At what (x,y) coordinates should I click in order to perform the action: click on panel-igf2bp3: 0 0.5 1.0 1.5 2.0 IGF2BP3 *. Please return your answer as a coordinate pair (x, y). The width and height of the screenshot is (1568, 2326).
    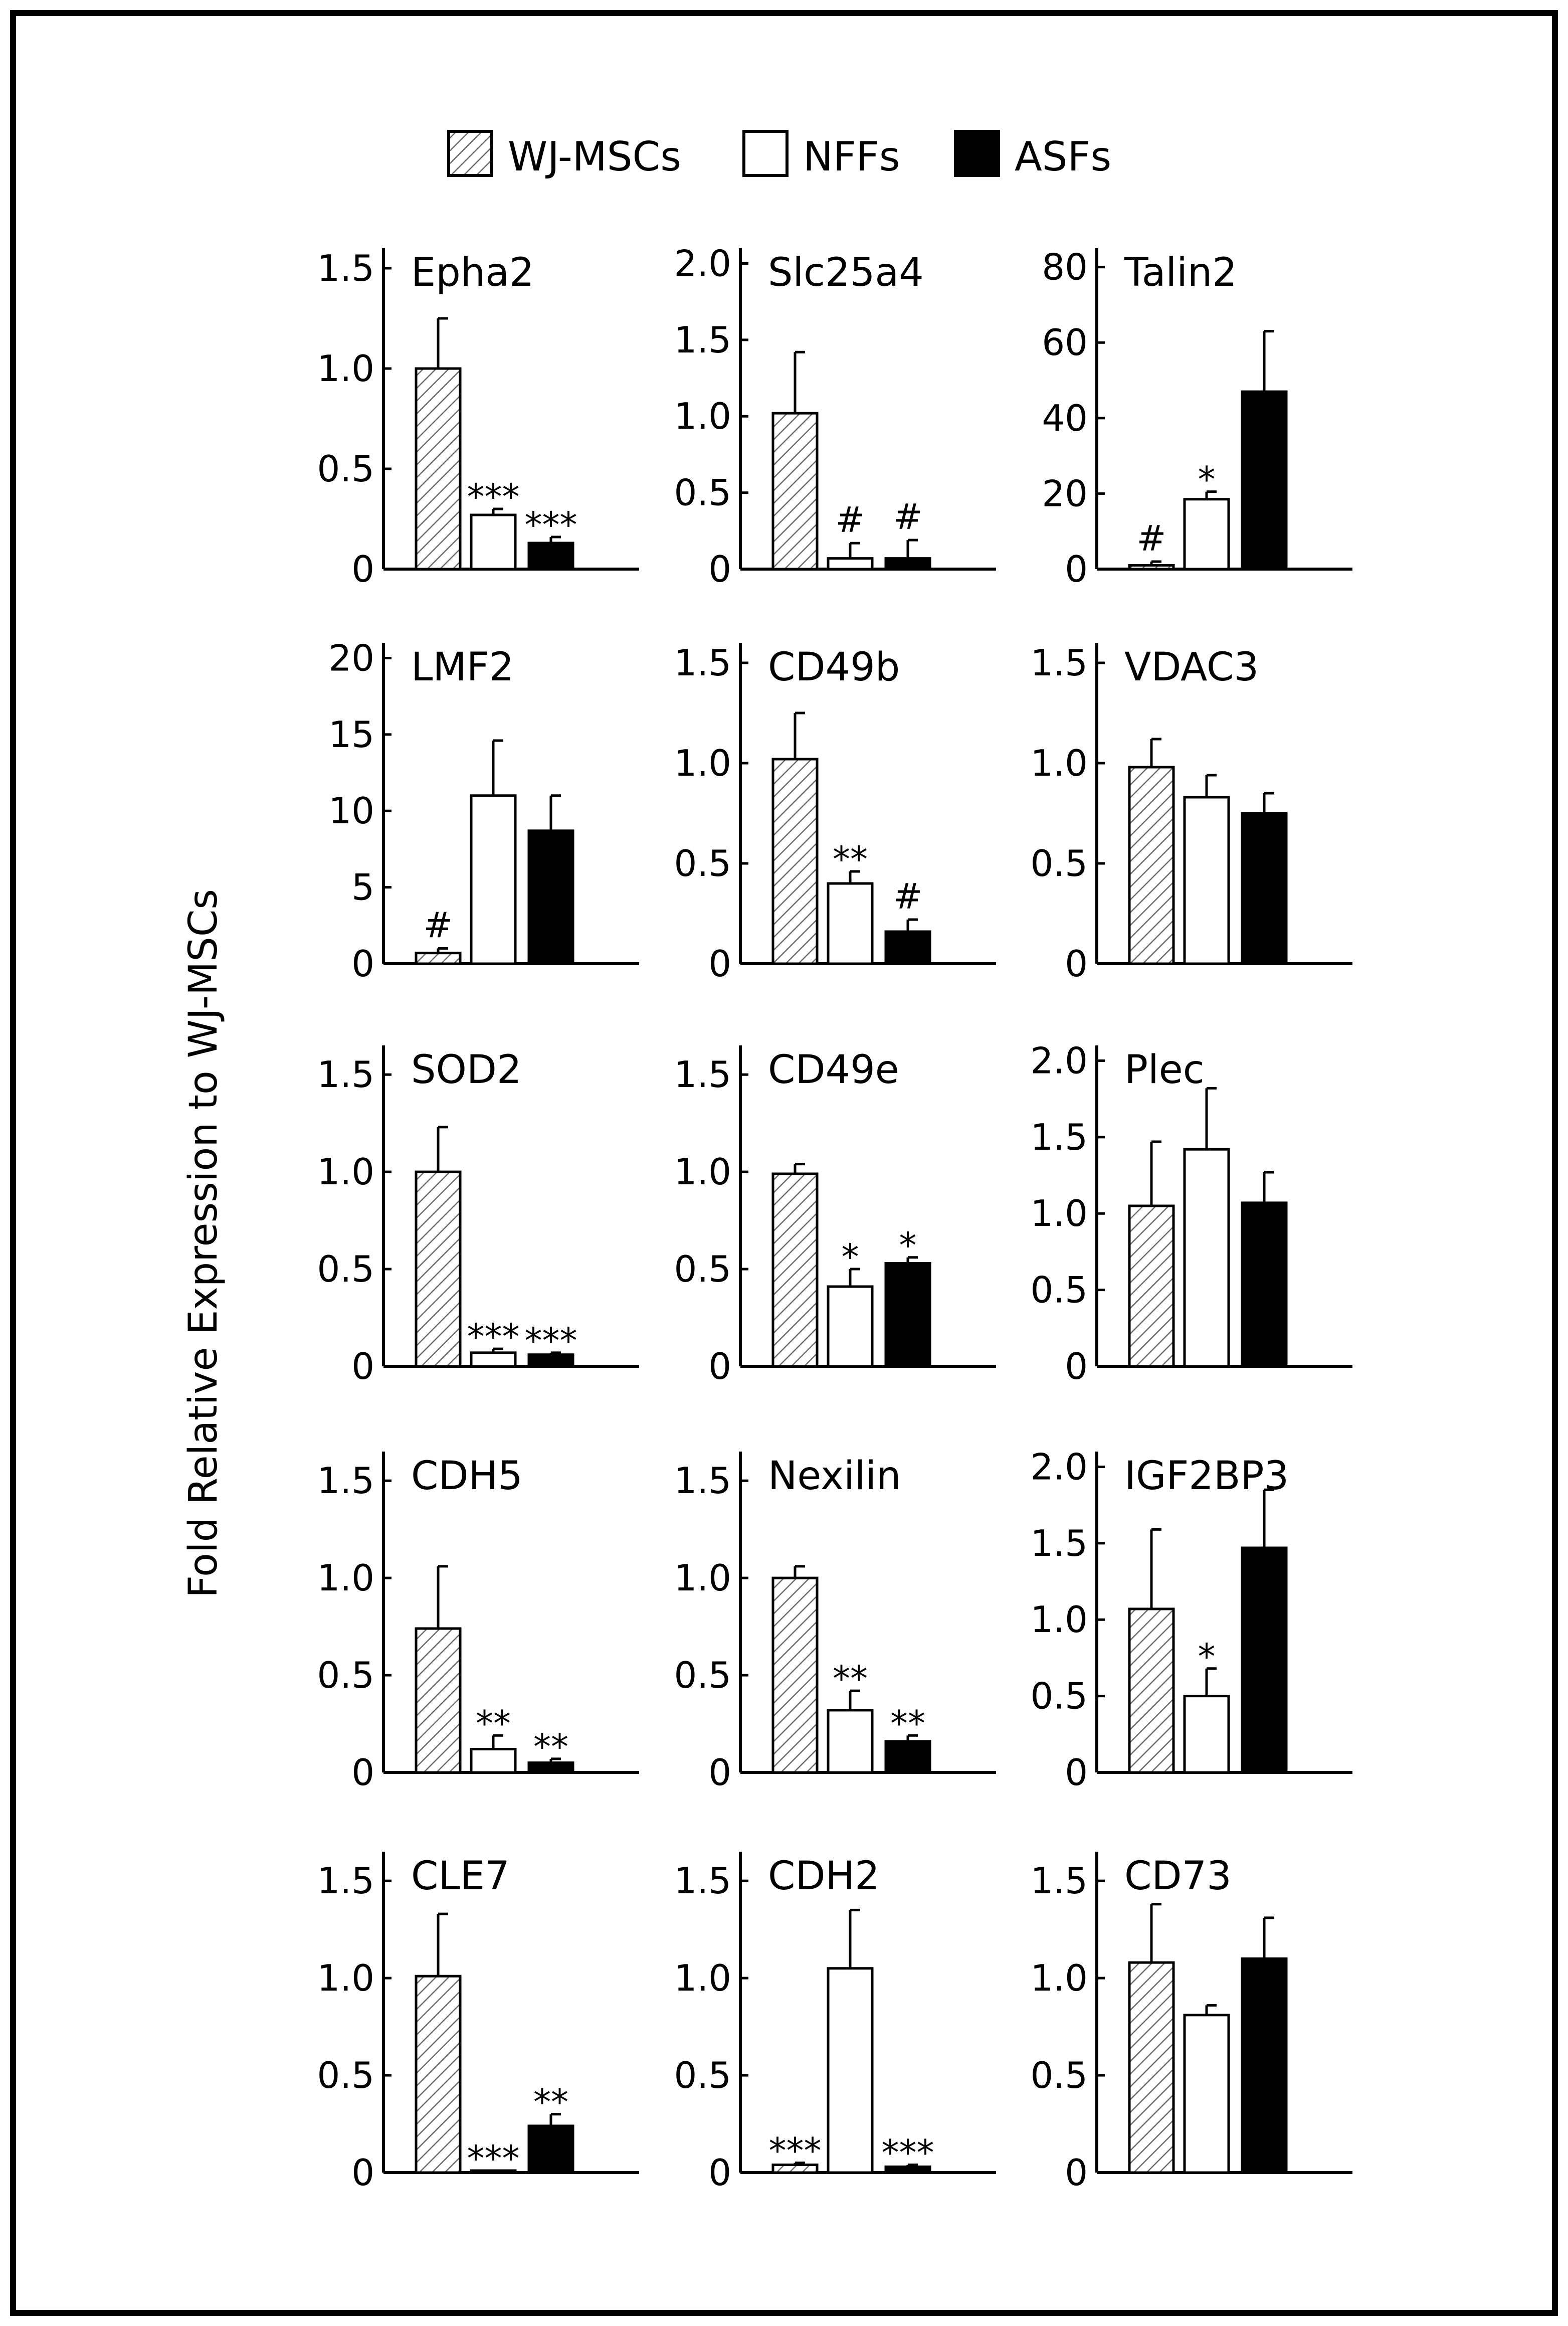
    Looking at the image, I should click on (1191, 1620).